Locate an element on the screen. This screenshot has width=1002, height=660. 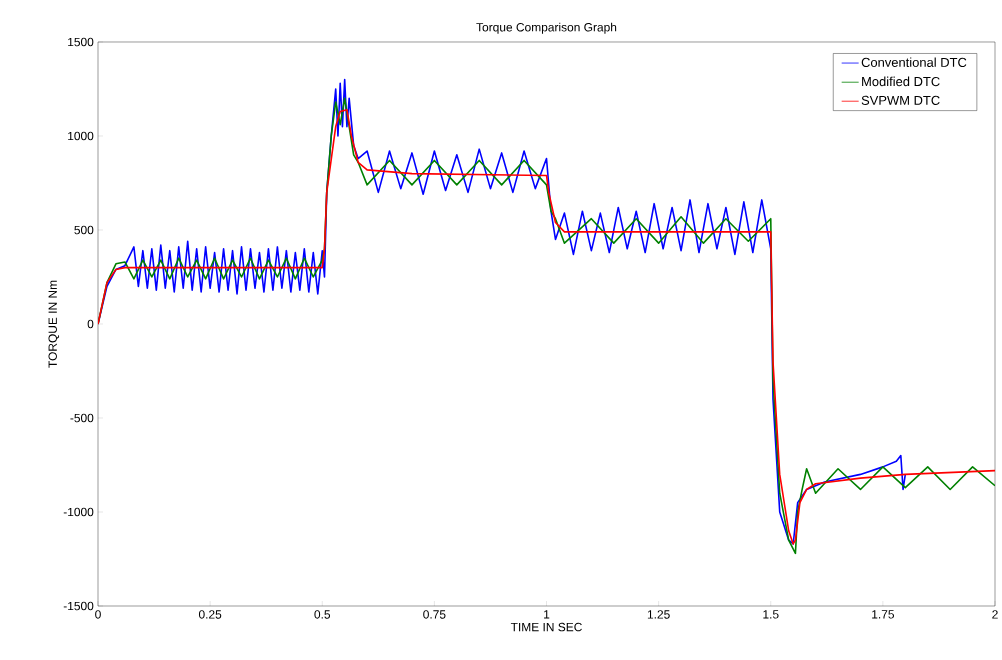
x-tick-label: 1.5 is located at coordinates (771, 614).